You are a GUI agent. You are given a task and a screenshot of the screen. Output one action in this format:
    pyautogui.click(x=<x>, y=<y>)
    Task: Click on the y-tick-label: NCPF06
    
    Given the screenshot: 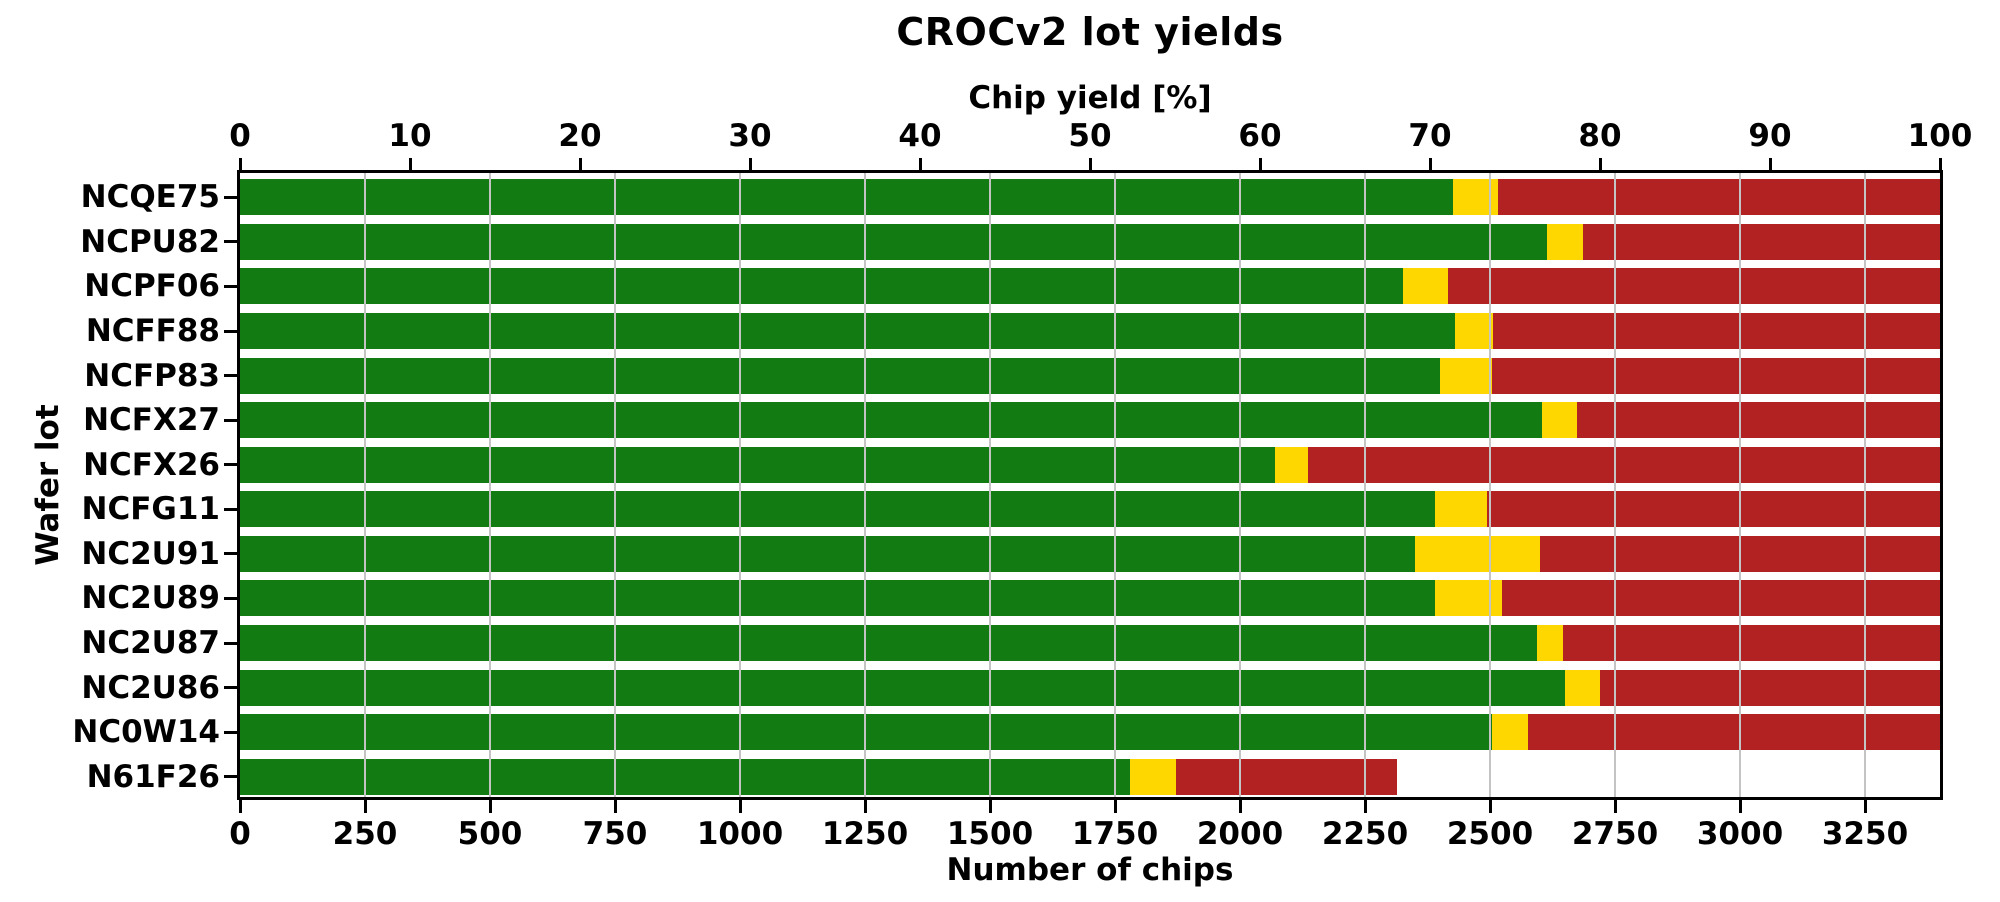 What is the action you would take?
    pyautogui.click(x=152, y=286)
    